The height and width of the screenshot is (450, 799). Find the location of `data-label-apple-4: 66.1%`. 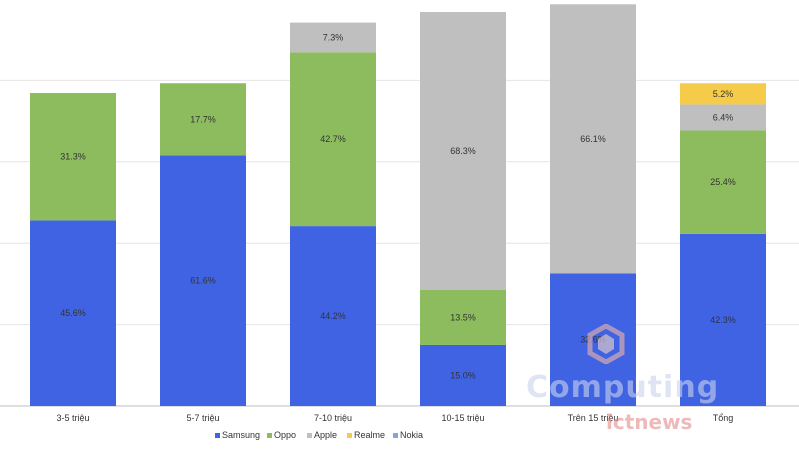

data-label-apple-4: 66.1% is located at coordinates (593, 139).